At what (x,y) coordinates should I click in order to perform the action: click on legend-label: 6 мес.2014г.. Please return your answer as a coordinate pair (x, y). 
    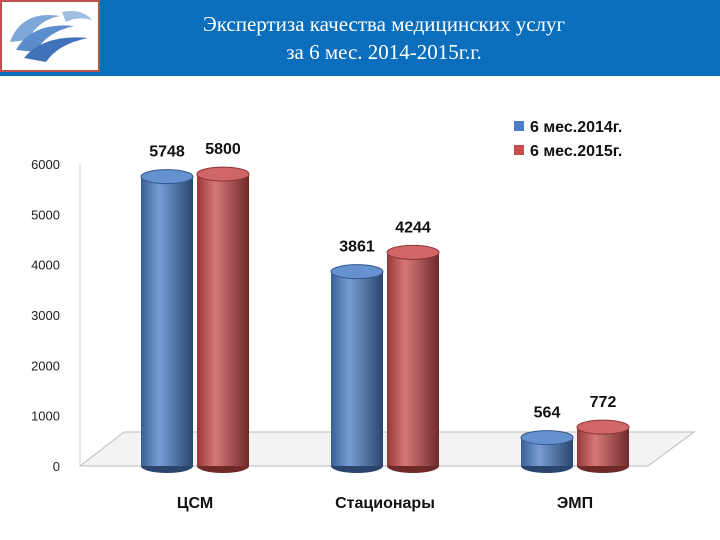
    Looking at the image, I should click on (576, 127).